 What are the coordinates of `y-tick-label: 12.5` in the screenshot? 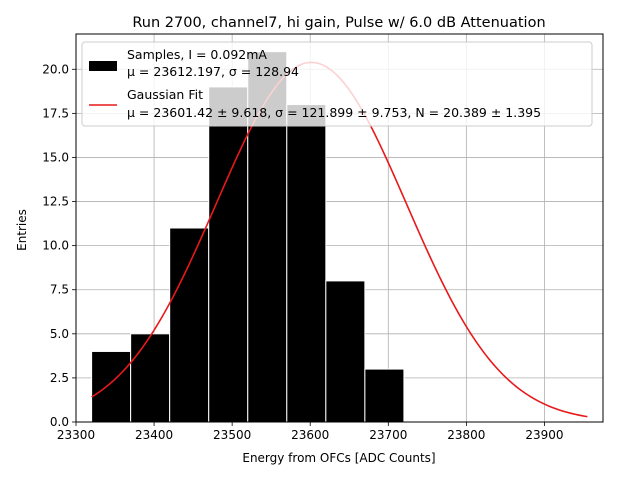 It's located at (55, 202).